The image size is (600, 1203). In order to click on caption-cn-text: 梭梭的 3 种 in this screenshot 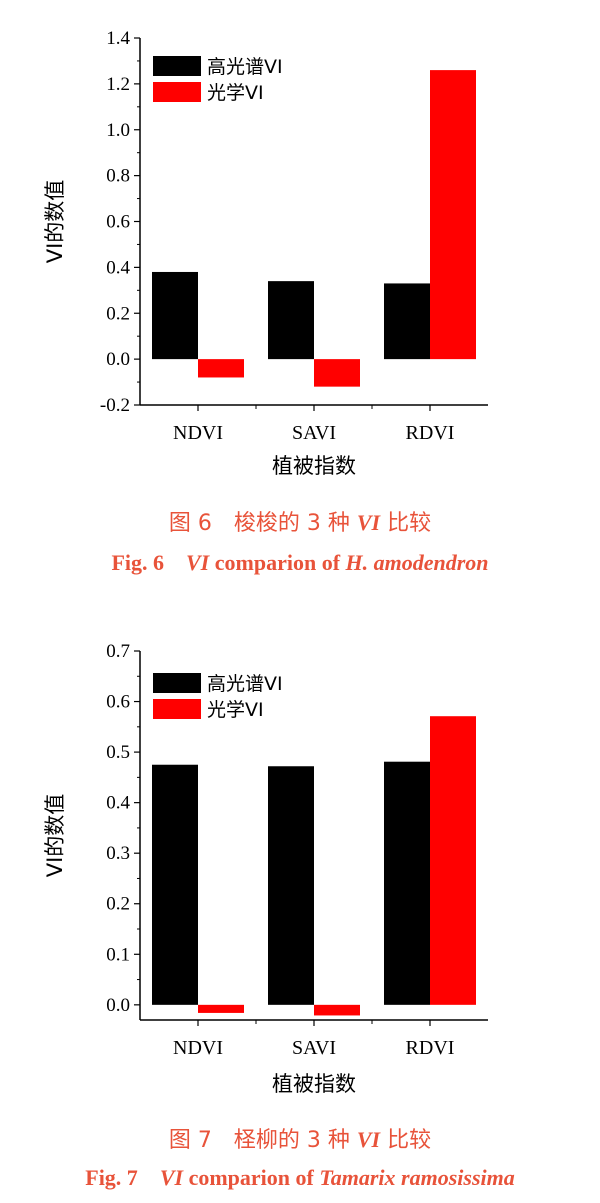, I will do `click(295, 523)`.